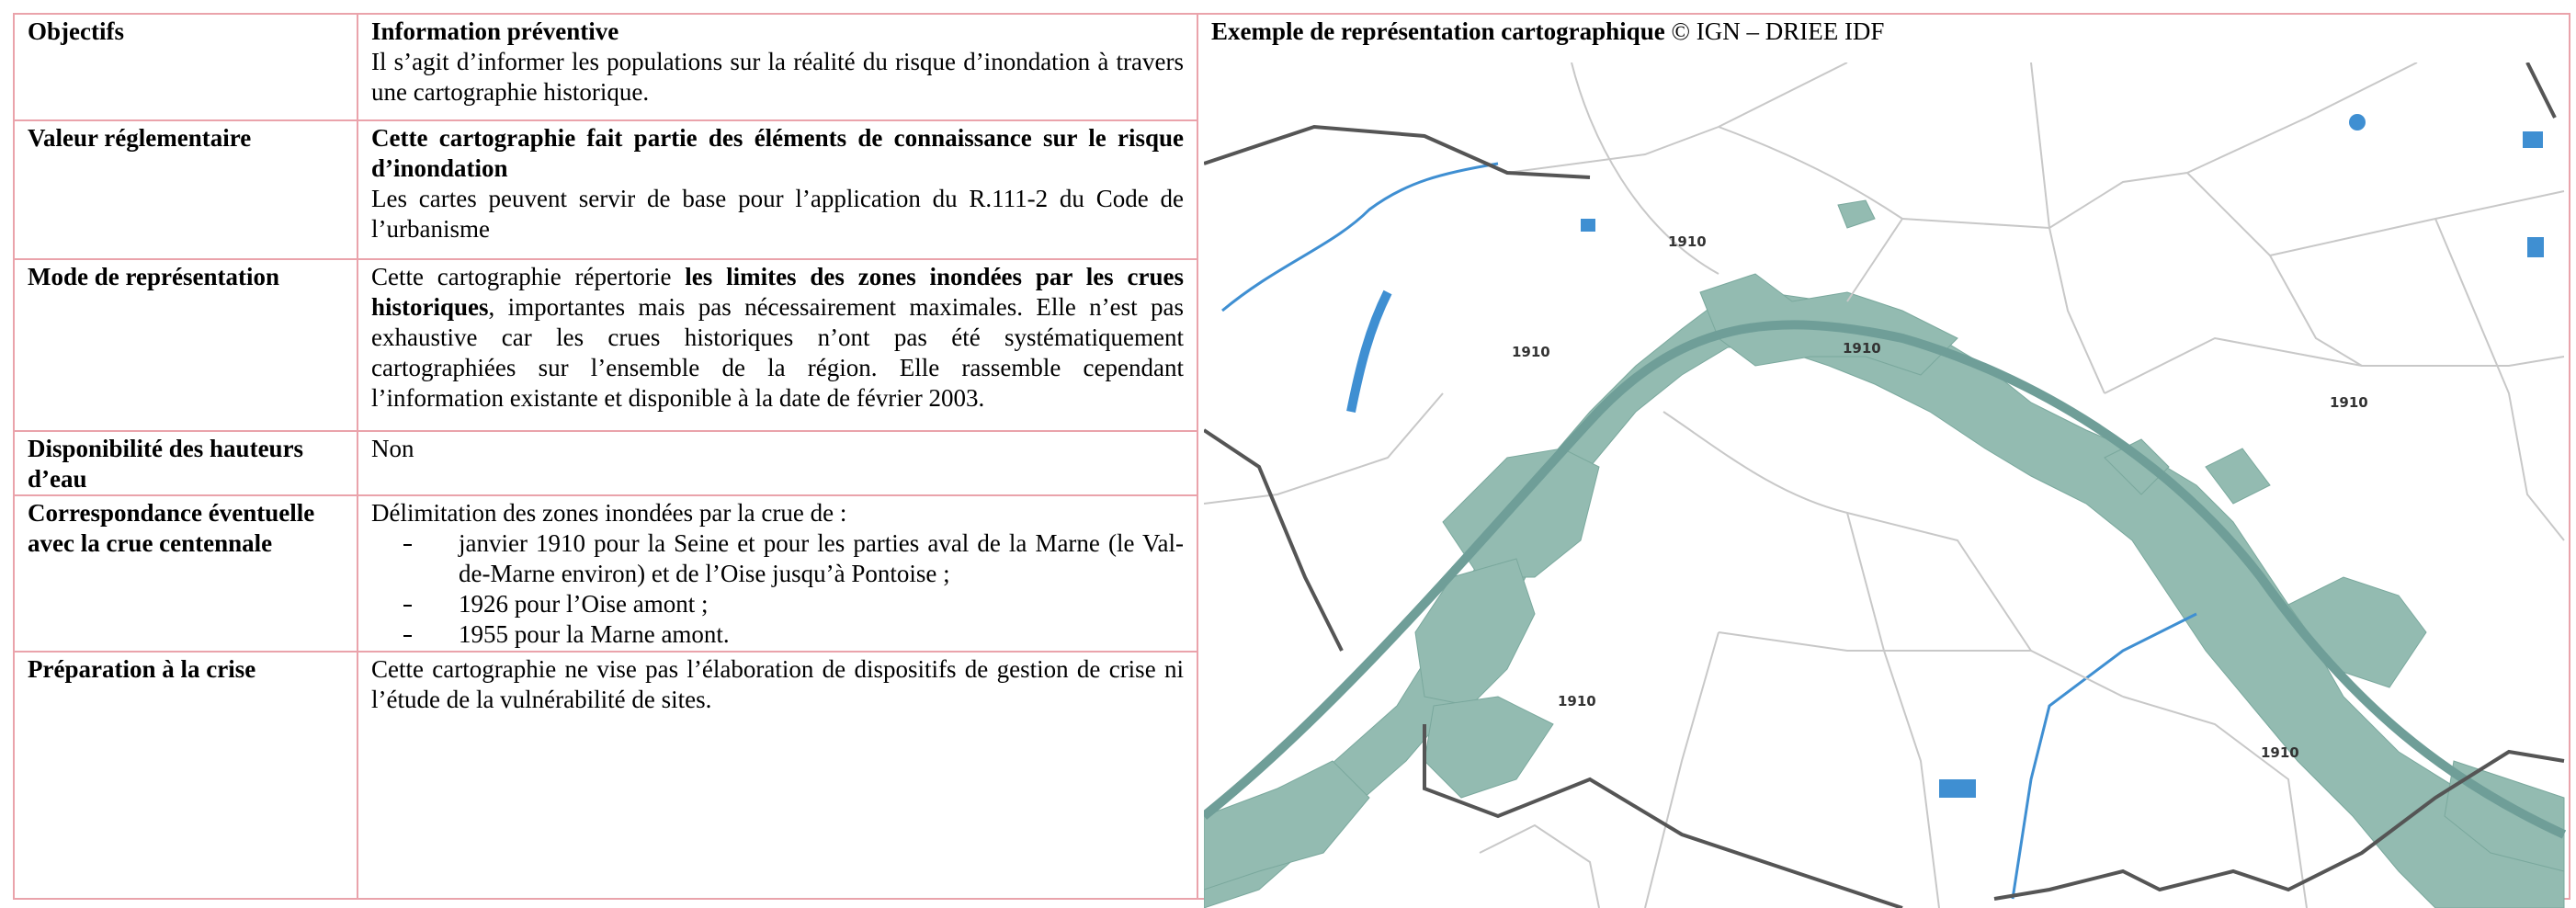 The image size is (2576, 908). I want to click on caption-title: Exemple de représentation cartographique, so click(1438, 31).